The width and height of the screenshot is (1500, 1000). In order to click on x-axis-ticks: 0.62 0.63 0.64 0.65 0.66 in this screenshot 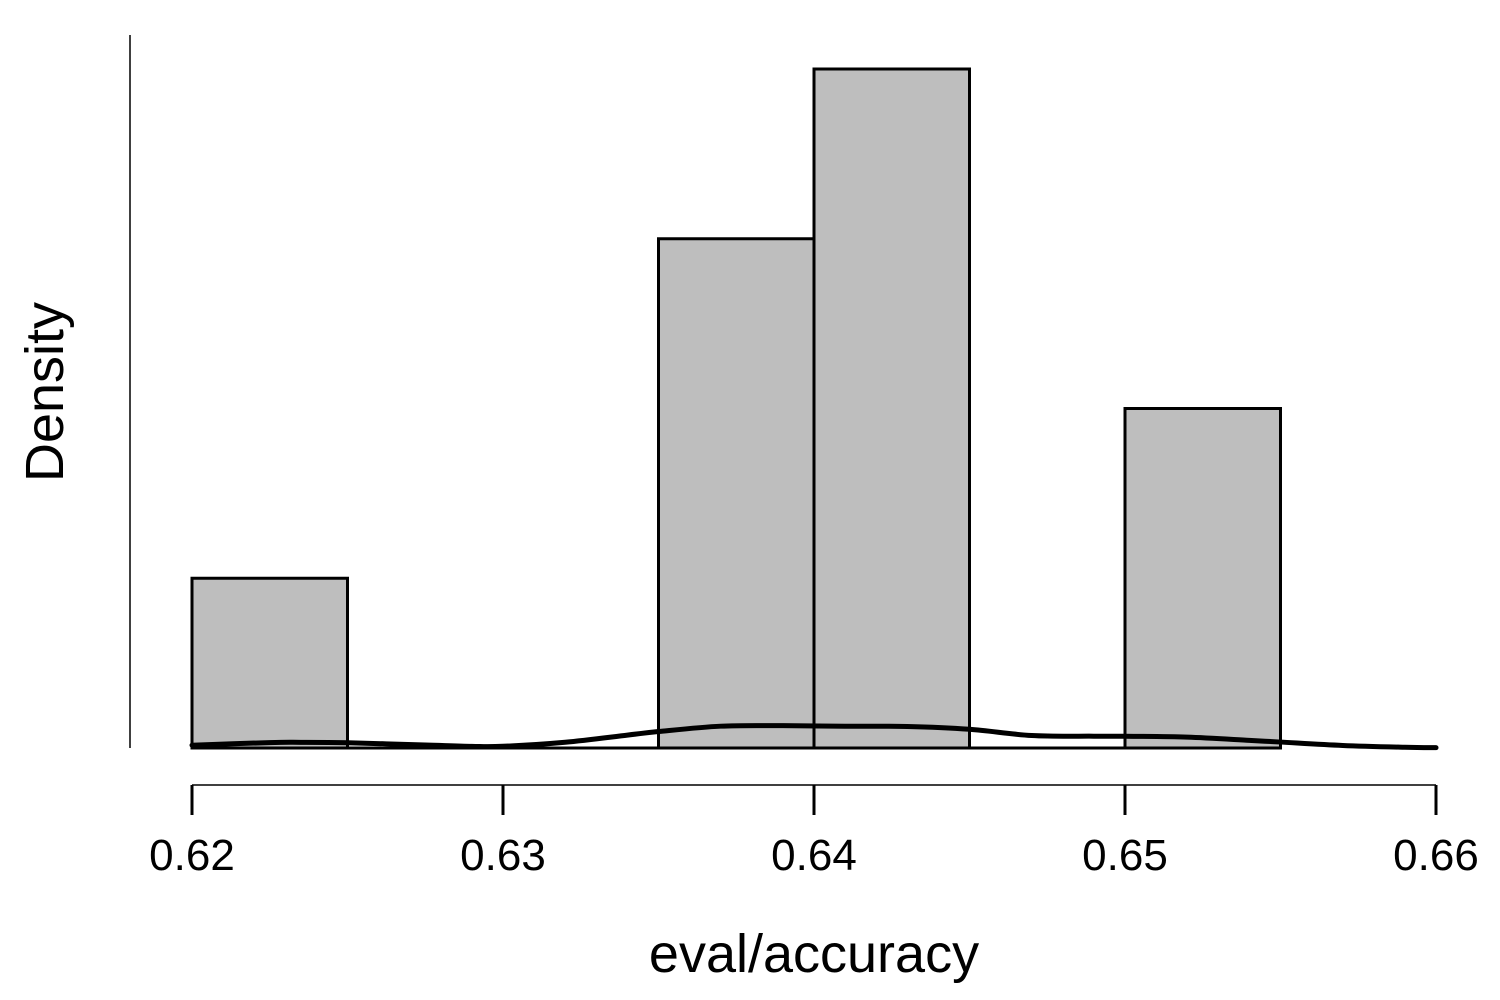, I will do `click(814, 832)`.